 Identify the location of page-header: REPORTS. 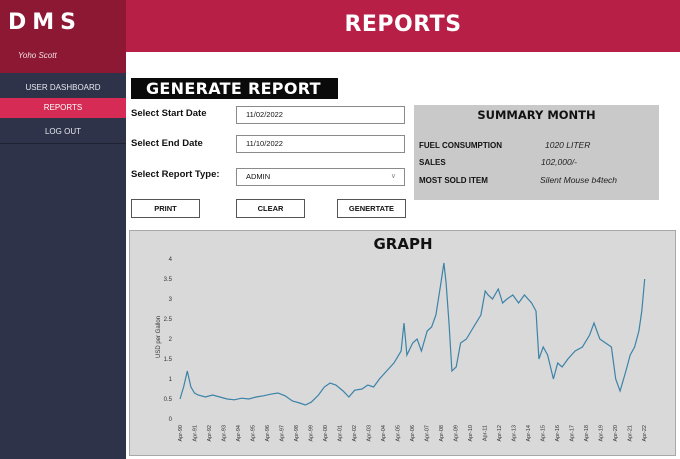
(403, 26).